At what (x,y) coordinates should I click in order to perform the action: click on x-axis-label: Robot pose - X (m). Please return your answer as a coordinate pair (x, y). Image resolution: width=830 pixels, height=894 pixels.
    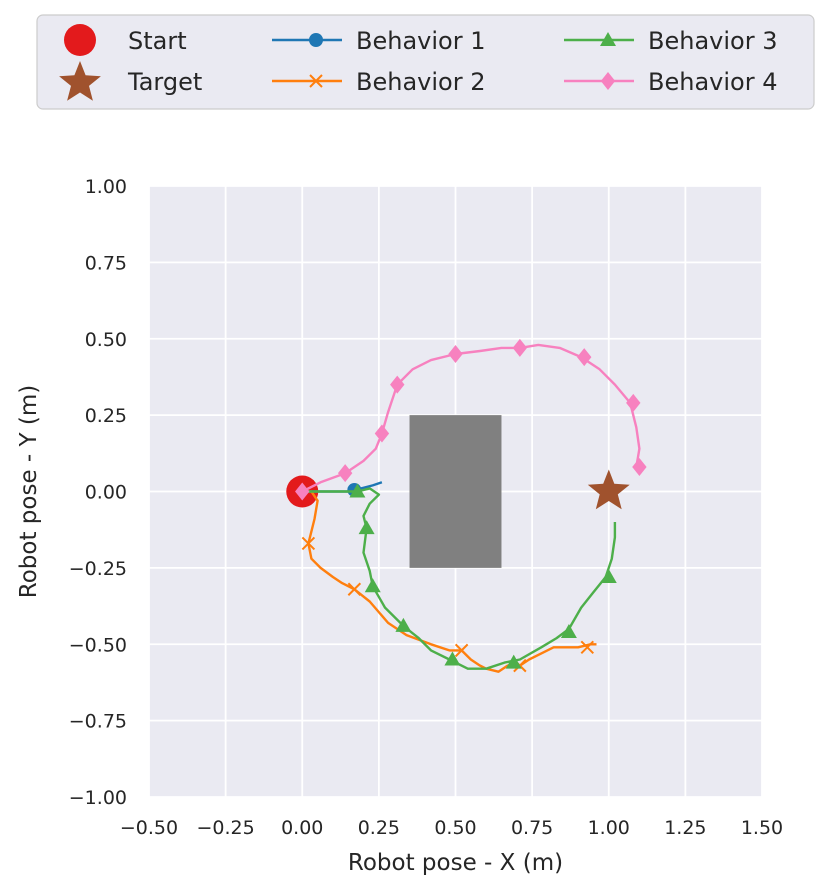
    Looking at the image, I should click on (455, 863).